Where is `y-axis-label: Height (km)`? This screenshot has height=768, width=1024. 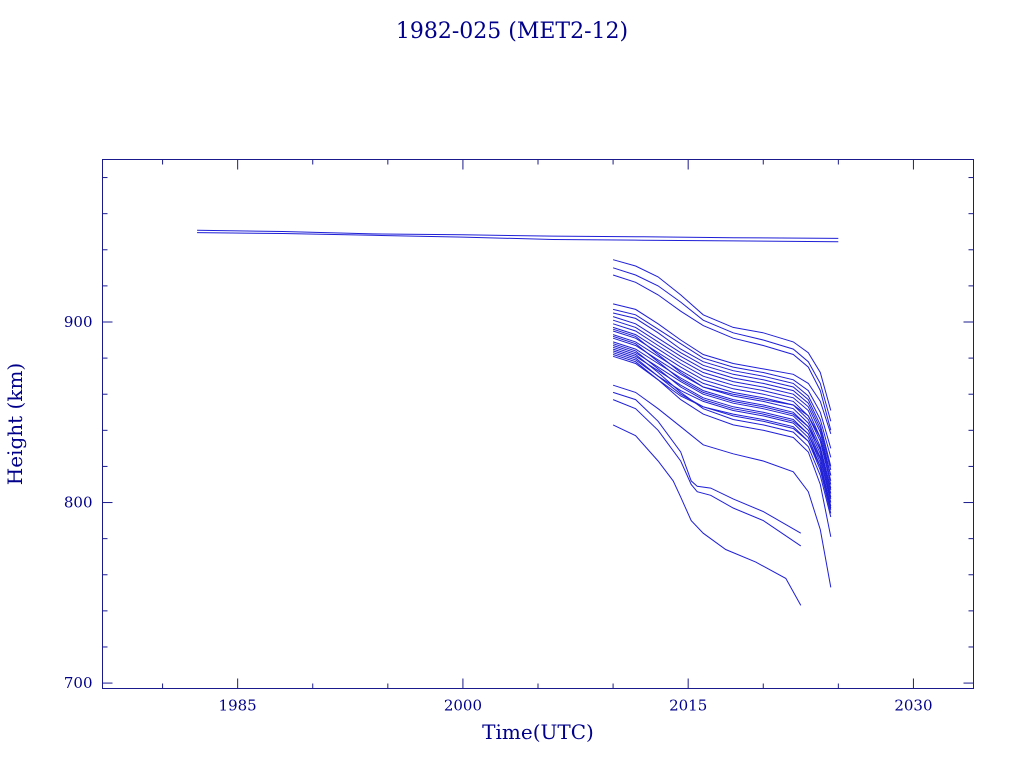 y-axis-label: Height (km) is located at coordinates (15, 424).